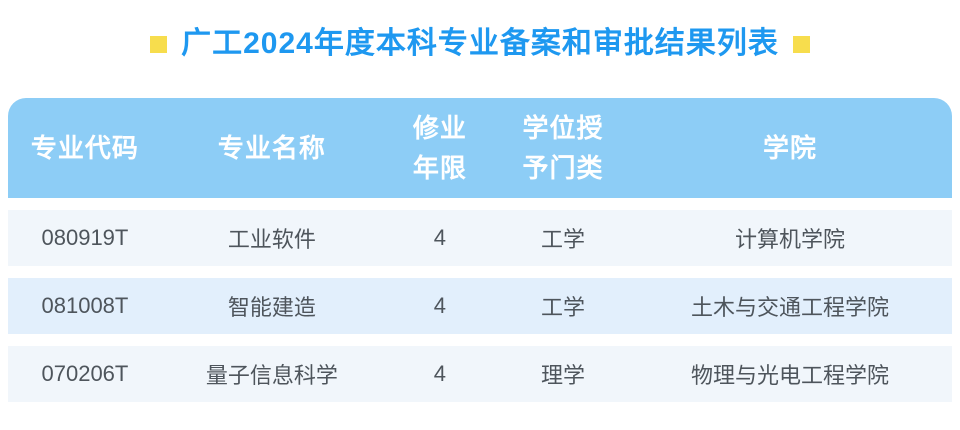 The image size is (960, 430). I want to click on cell-degree: 理学, so click(563, 375).